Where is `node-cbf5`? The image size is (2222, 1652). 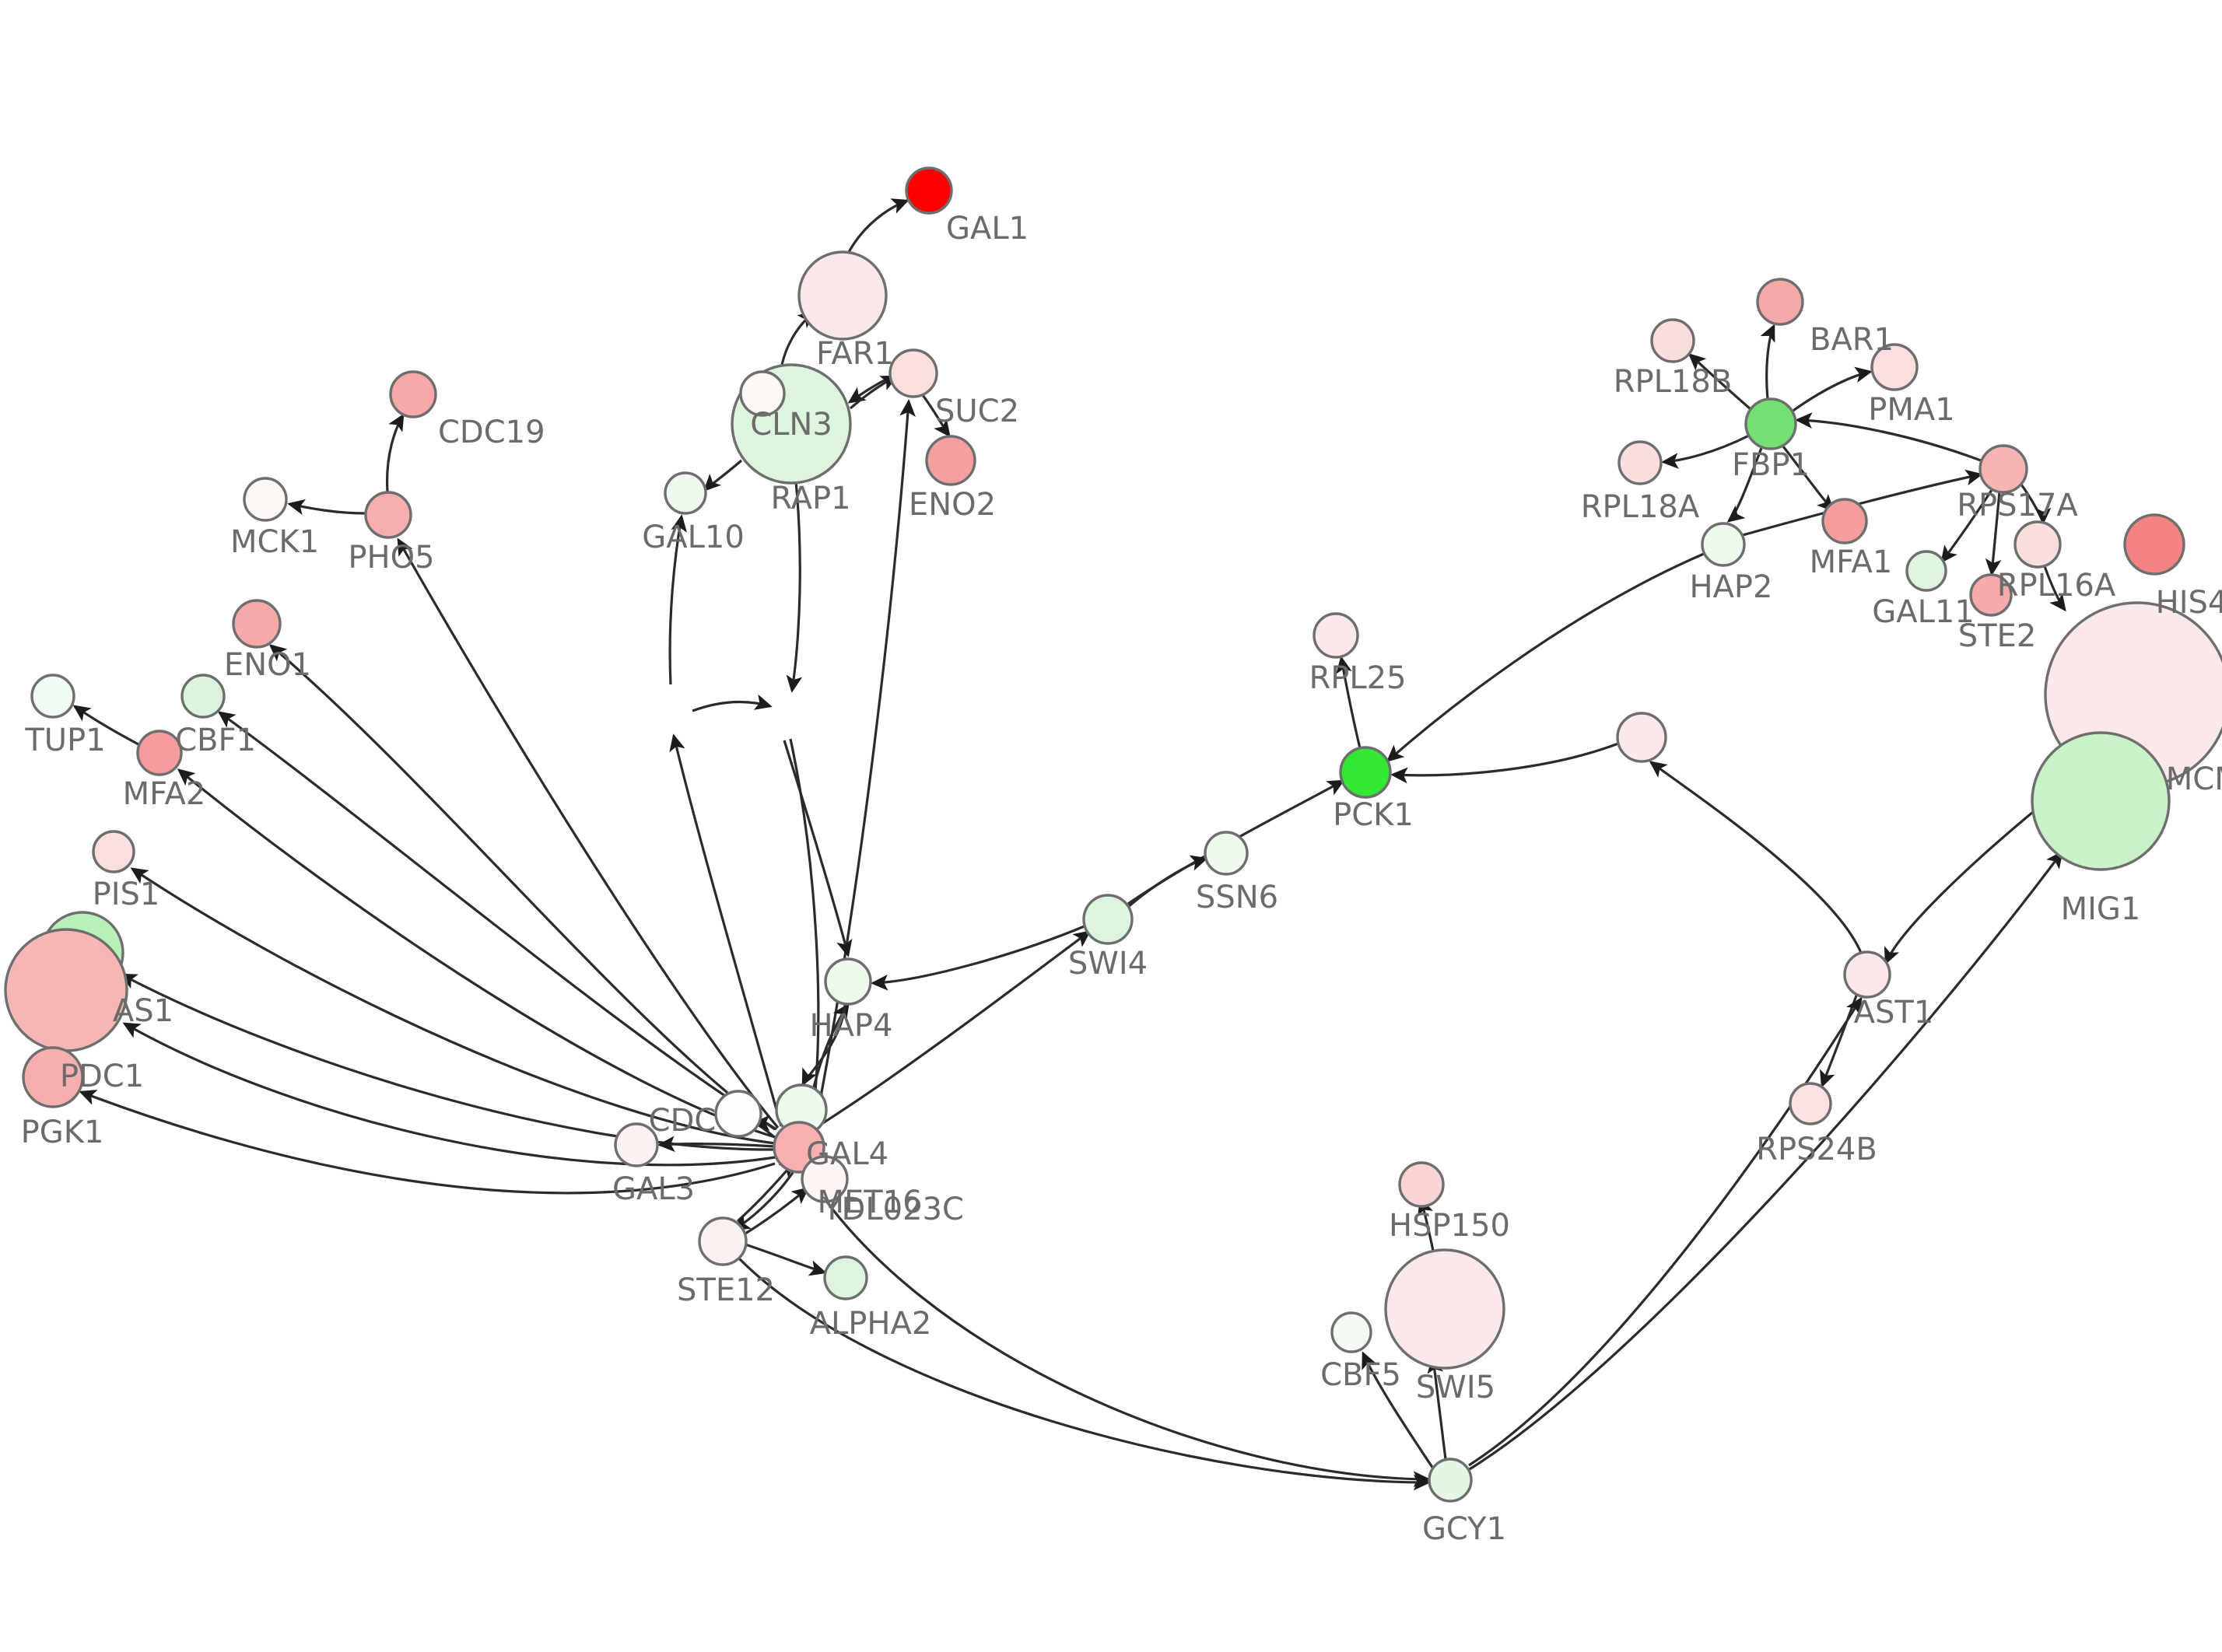
node-cbf5 is located at coordinates (1351, 1332).